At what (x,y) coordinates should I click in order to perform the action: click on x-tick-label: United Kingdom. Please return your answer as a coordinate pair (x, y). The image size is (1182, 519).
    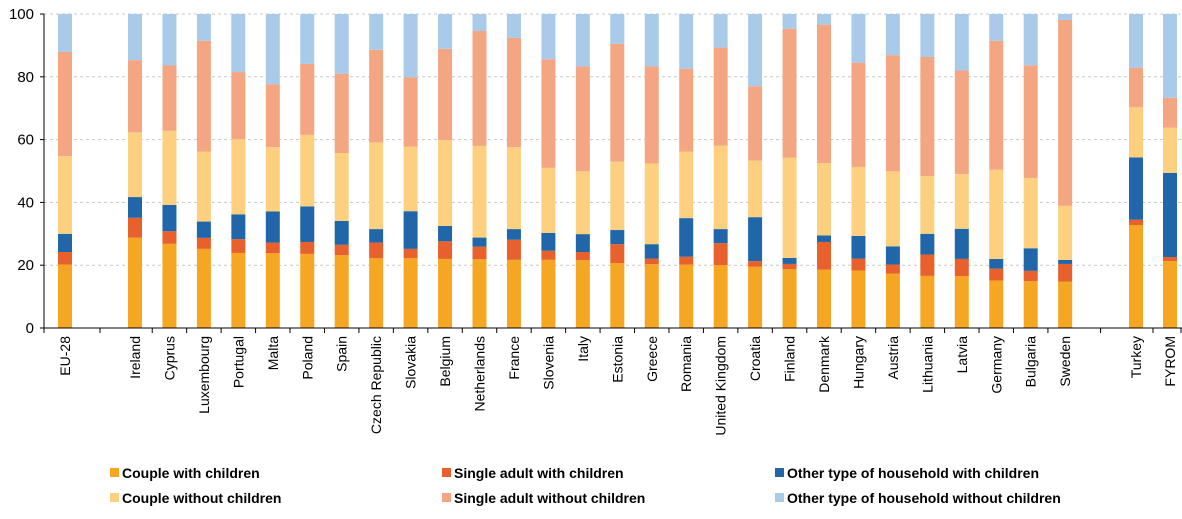
    Looking at the image, I should click on (721, 386).